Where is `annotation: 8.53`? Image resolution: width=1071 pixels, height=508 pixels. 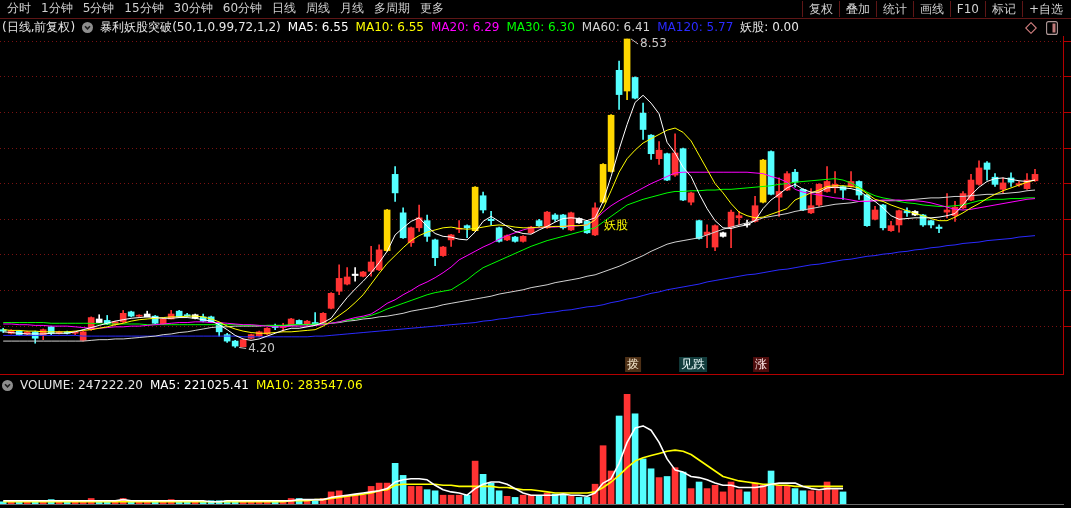
annotation: 8.53 is located at coordinates (653, 43).